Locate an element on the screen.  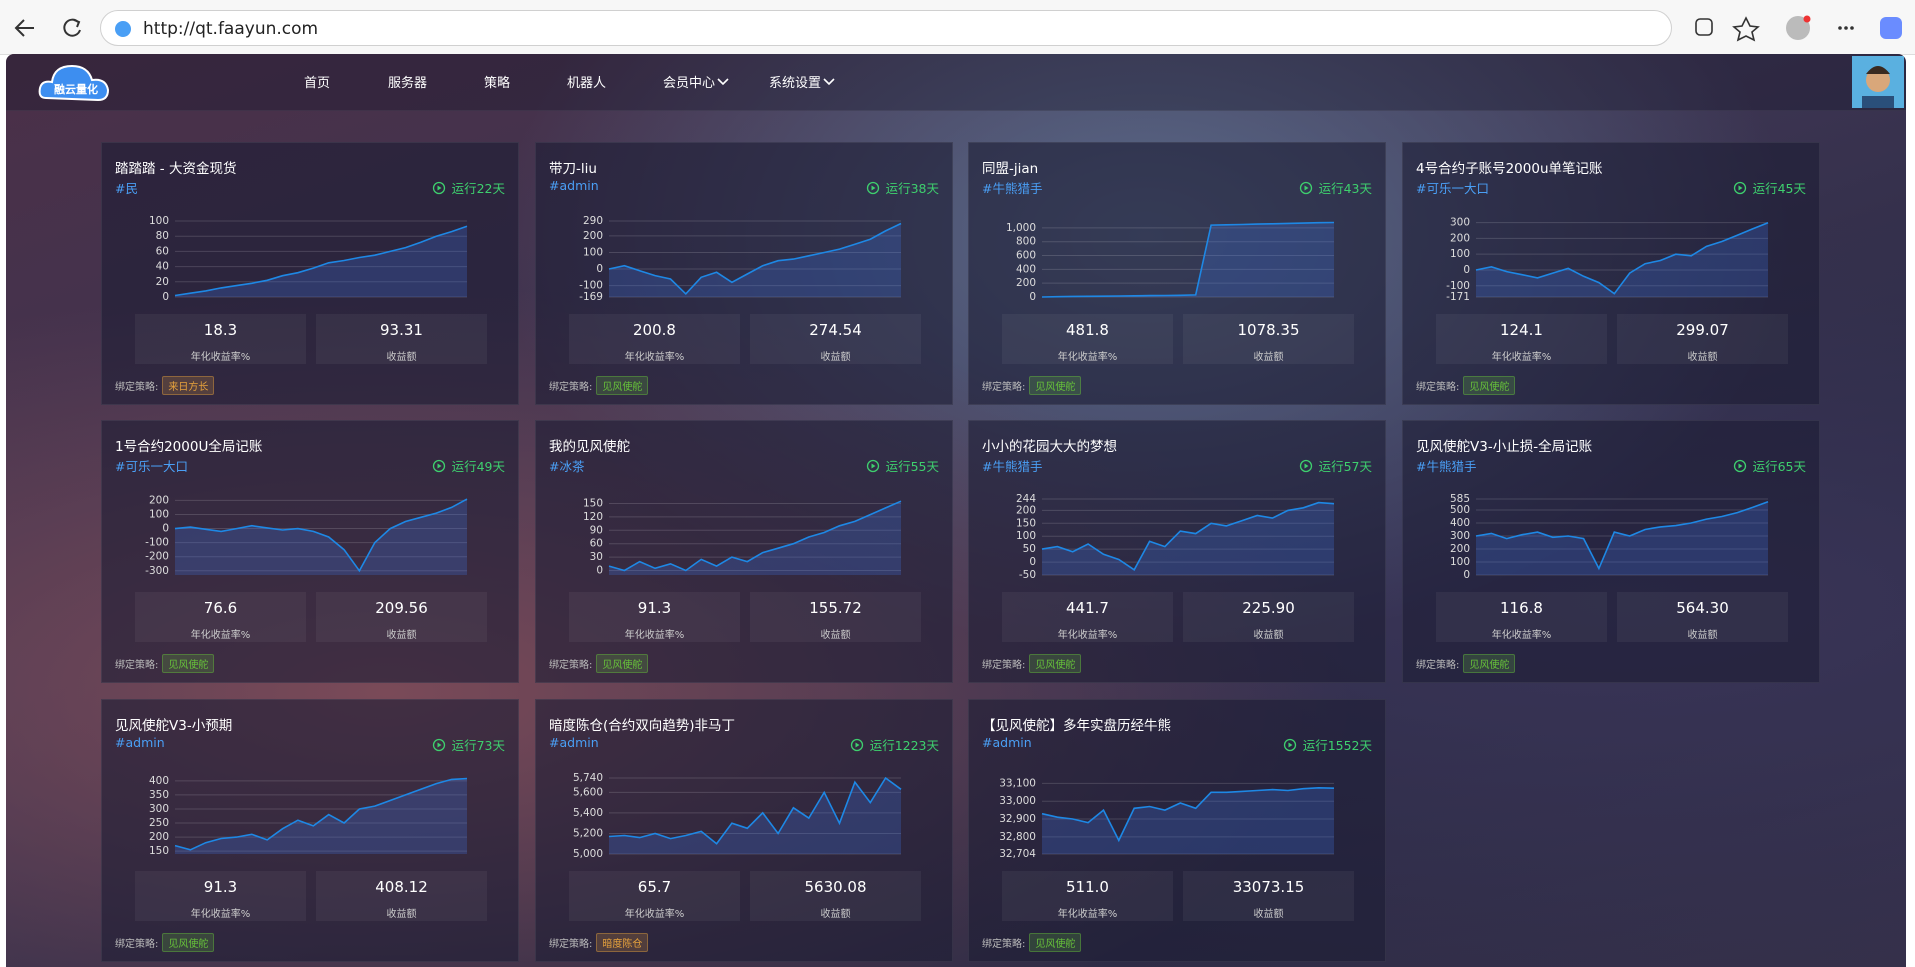
card-title: 【见风使舵】多年实盘历经牛熊 is located at coordinates (1076, 726).